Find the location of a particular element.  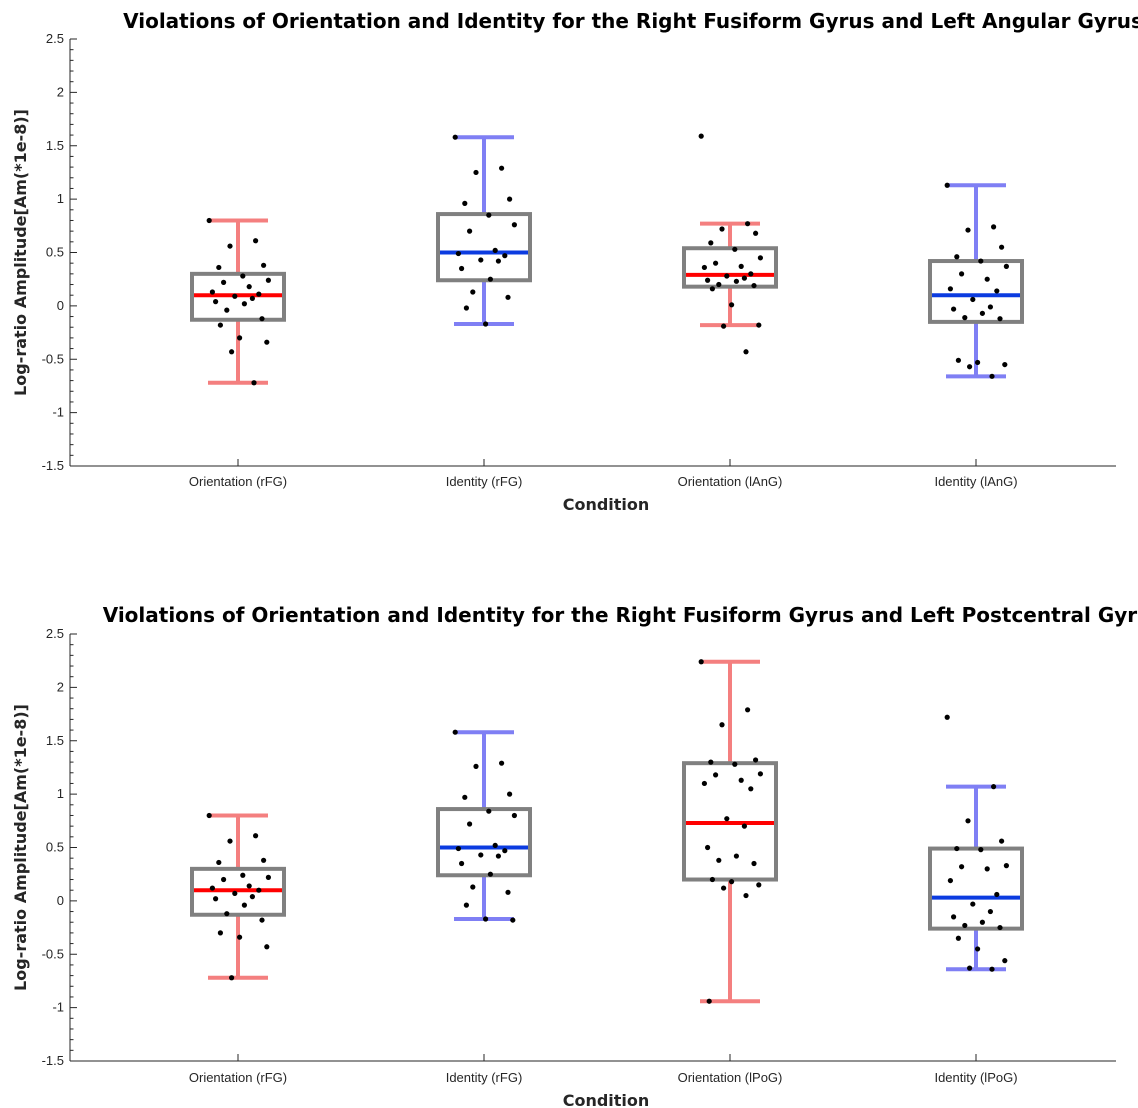

x-axis-label: Condition is located at coordinates (606, 1099).